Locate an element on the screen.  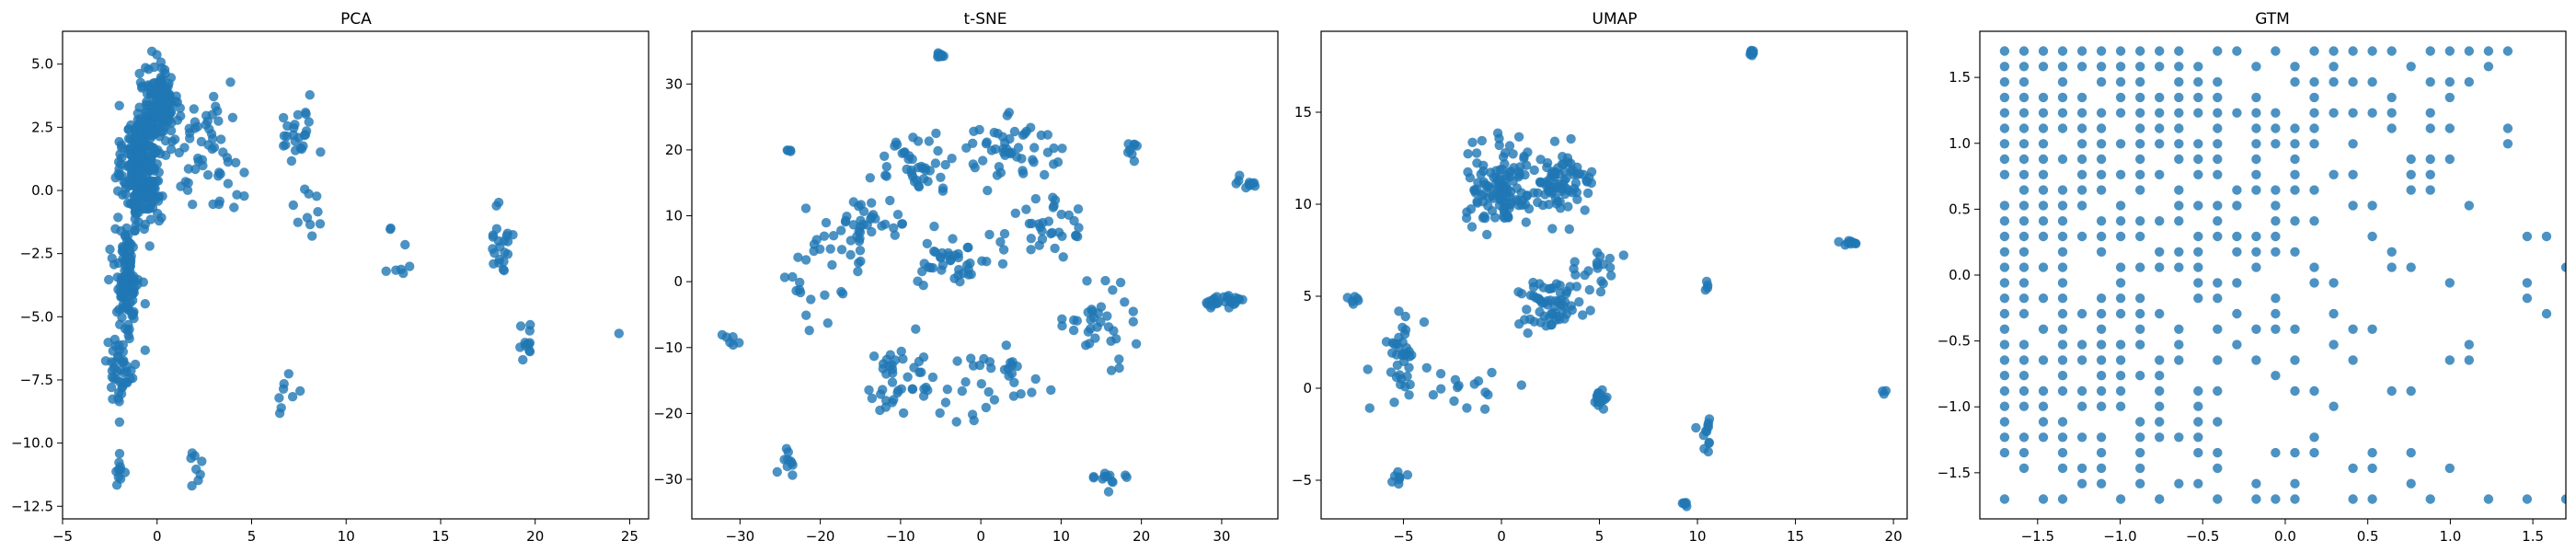
x-tick-label: 0.0 is located at coordinates (2285, 536).